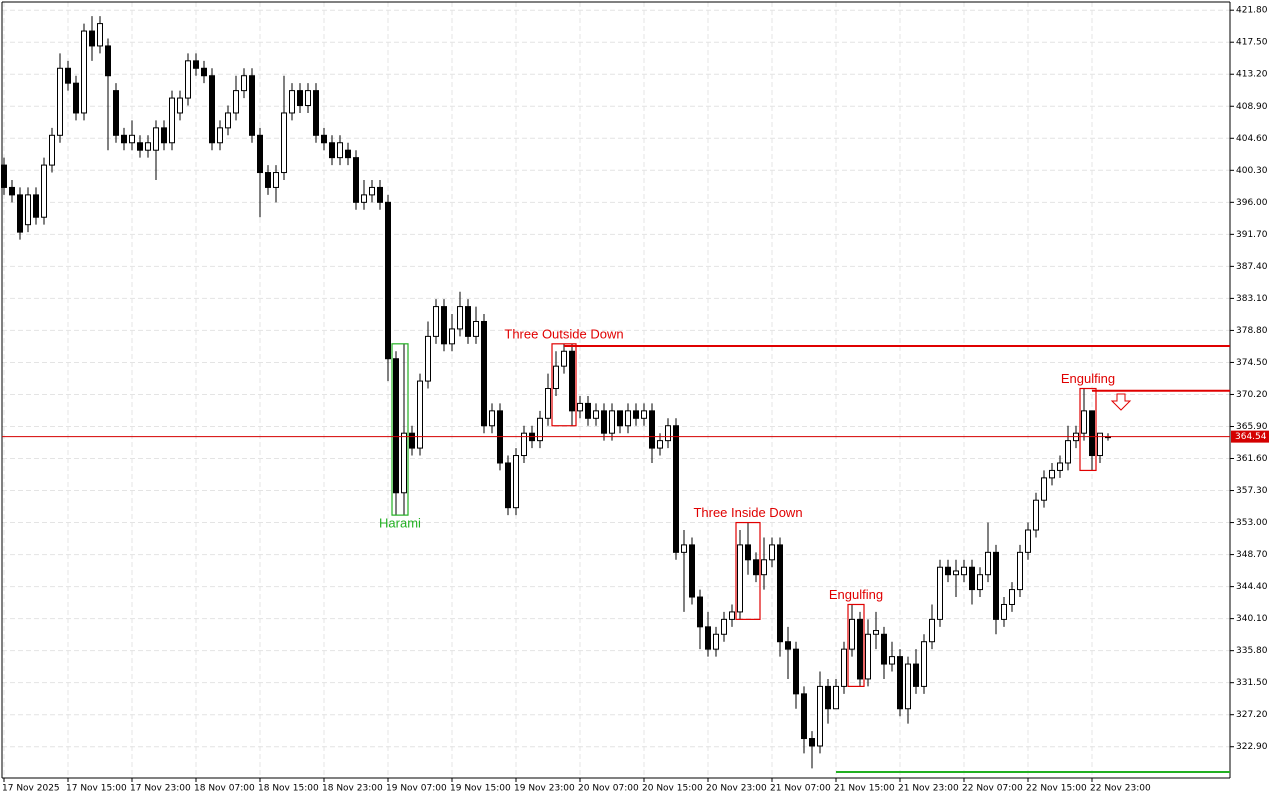 Image resolution: width=1280 pixels, height=800 pixels. I want to click on y-tick-label: 404.60, so click(1252, 139).